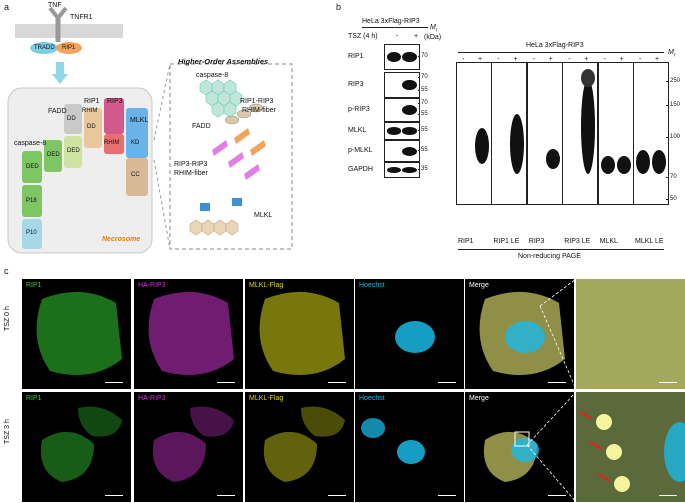  Describe the element at coordinates (360, 169) in the screenshot. I see `blot-label: GAPDH` at that location.